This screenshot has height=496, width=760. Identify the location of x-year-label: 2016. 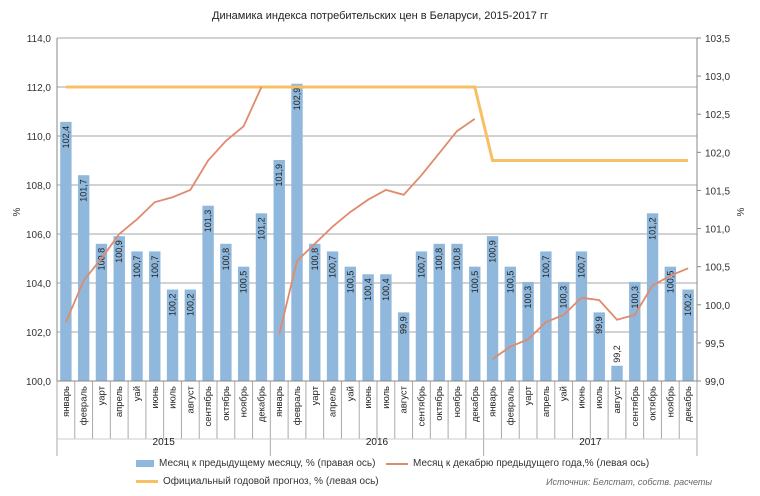
(377, 442).